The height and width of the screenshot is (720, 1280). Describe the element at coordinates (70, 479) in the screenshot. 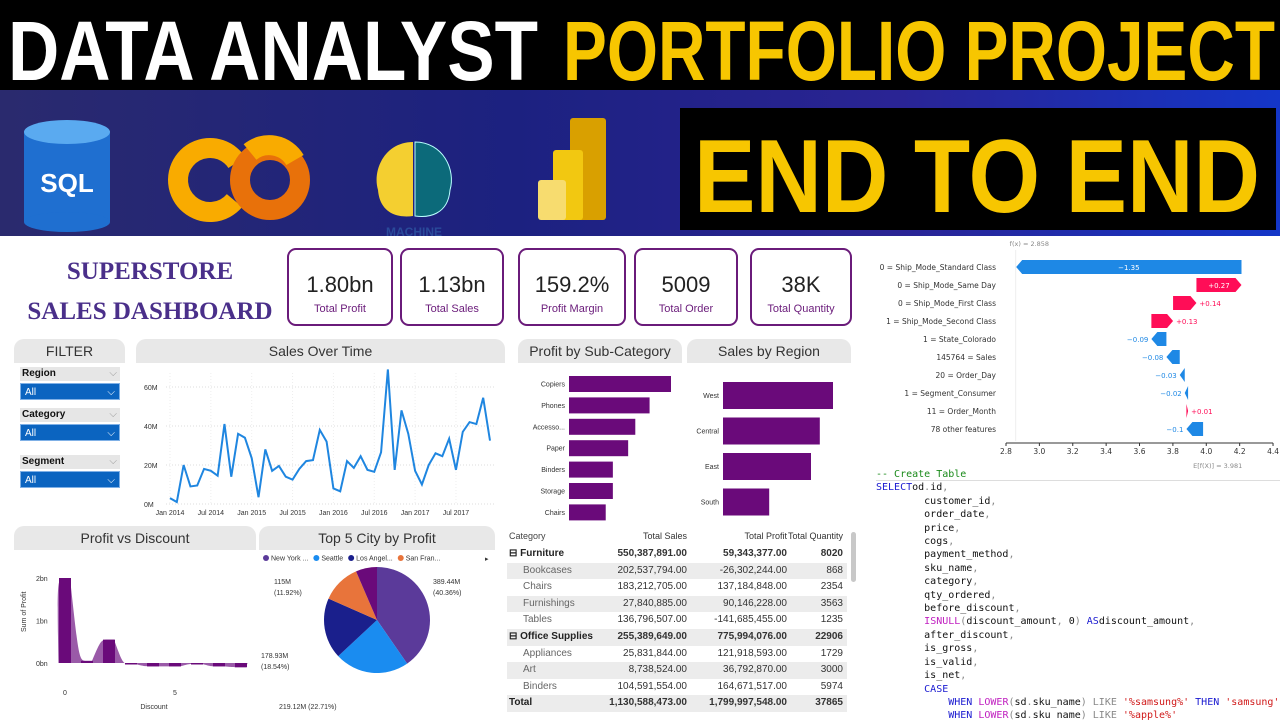

I see `segment-select: All ⌵` at that location.